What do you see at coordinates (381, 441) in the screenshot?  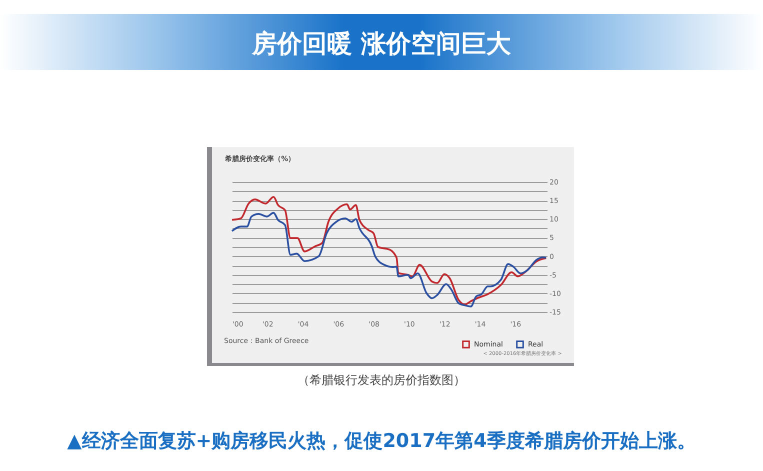 I see `text: ▲经济全面复苏+购房移民火热，促使2017年第4季度希腊房价开始上涨。` at bounding box center [381, 441].